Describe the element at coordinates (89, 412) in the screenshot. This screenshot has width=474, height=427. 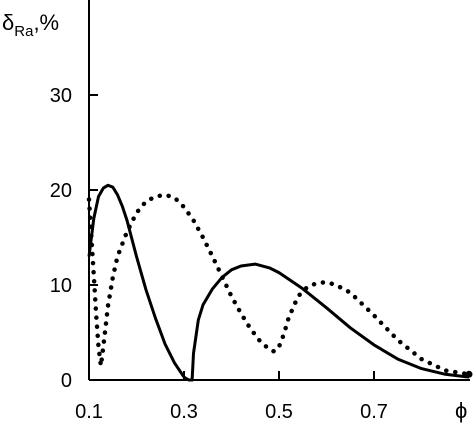
I see `x-tick-label: 0.1` at that location.